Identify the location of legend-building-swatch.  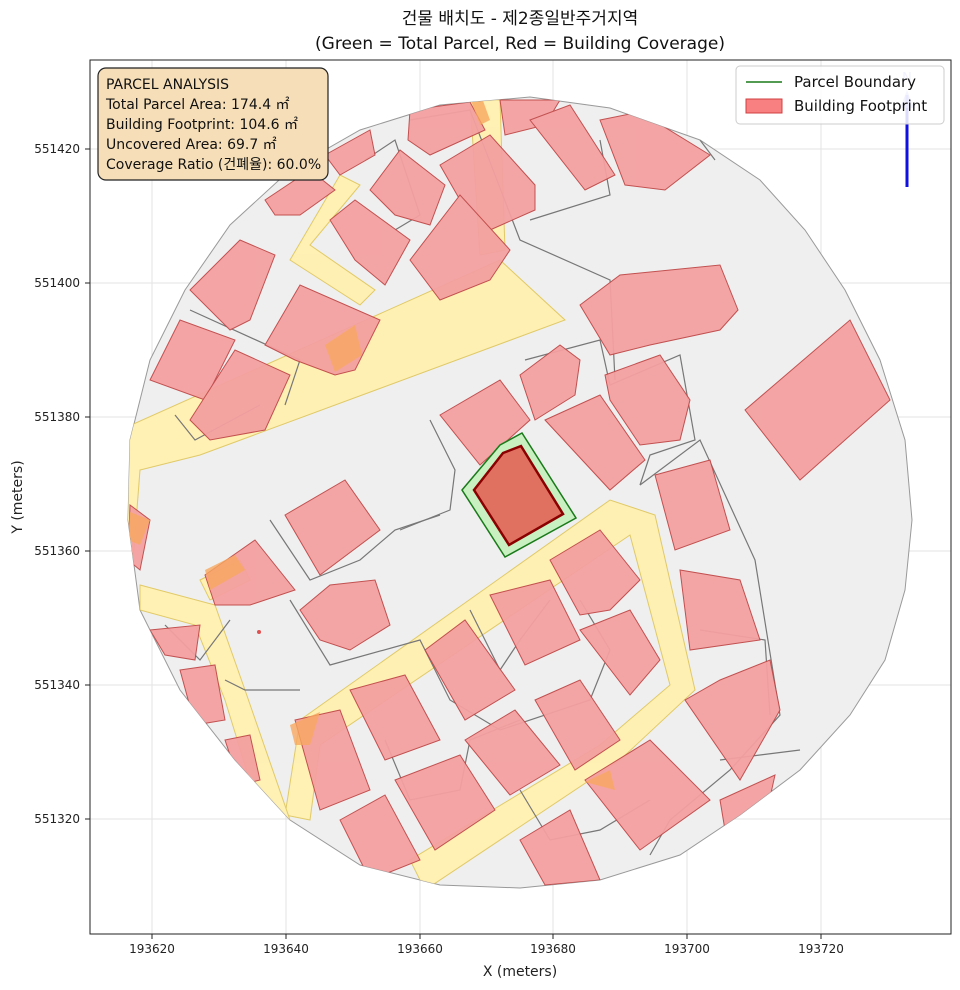
(764, 106).